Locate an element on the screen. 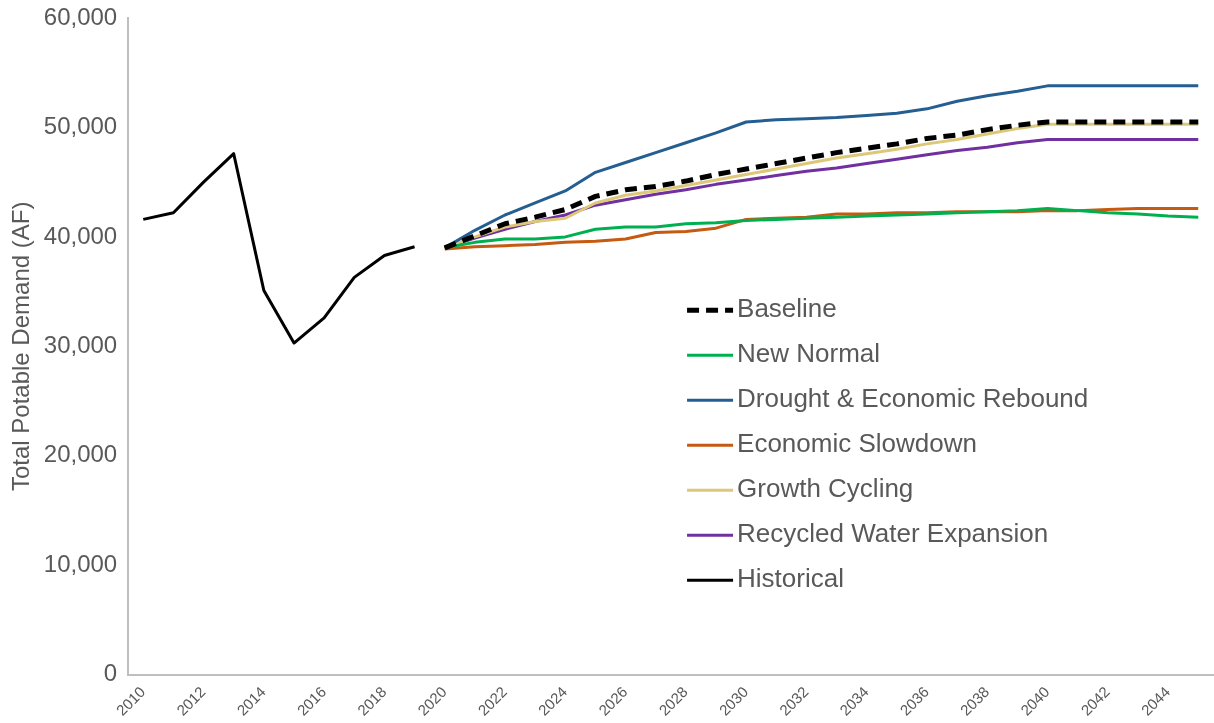 The width and height of the screenshot is (1214, 723). y-tick-label: 60,000 is located at coordinates (80, 16).